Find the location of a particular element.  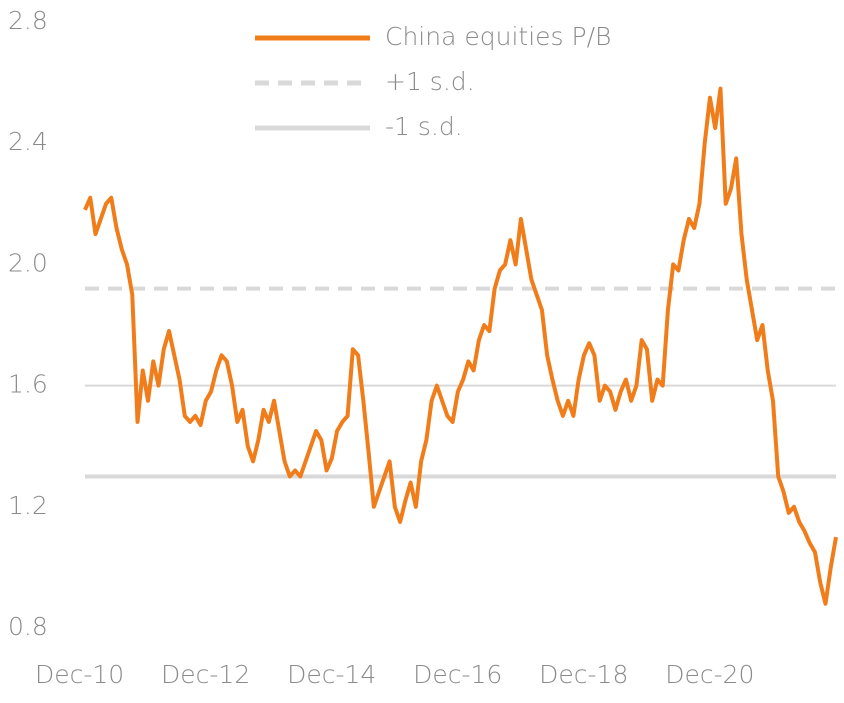

legend-label: China equities P/B is located at coordinates (498, 36).